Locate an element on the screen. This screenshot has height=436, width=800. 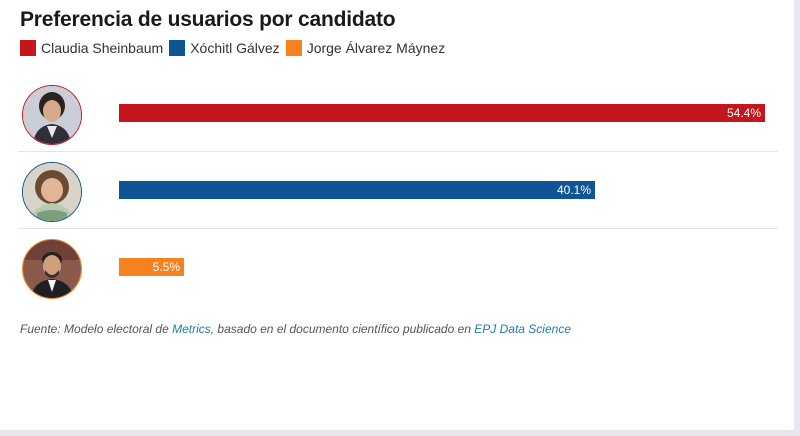
legend-label-sheinbaum: Claudia Sheinbaum is located at coordinates (102, 48).